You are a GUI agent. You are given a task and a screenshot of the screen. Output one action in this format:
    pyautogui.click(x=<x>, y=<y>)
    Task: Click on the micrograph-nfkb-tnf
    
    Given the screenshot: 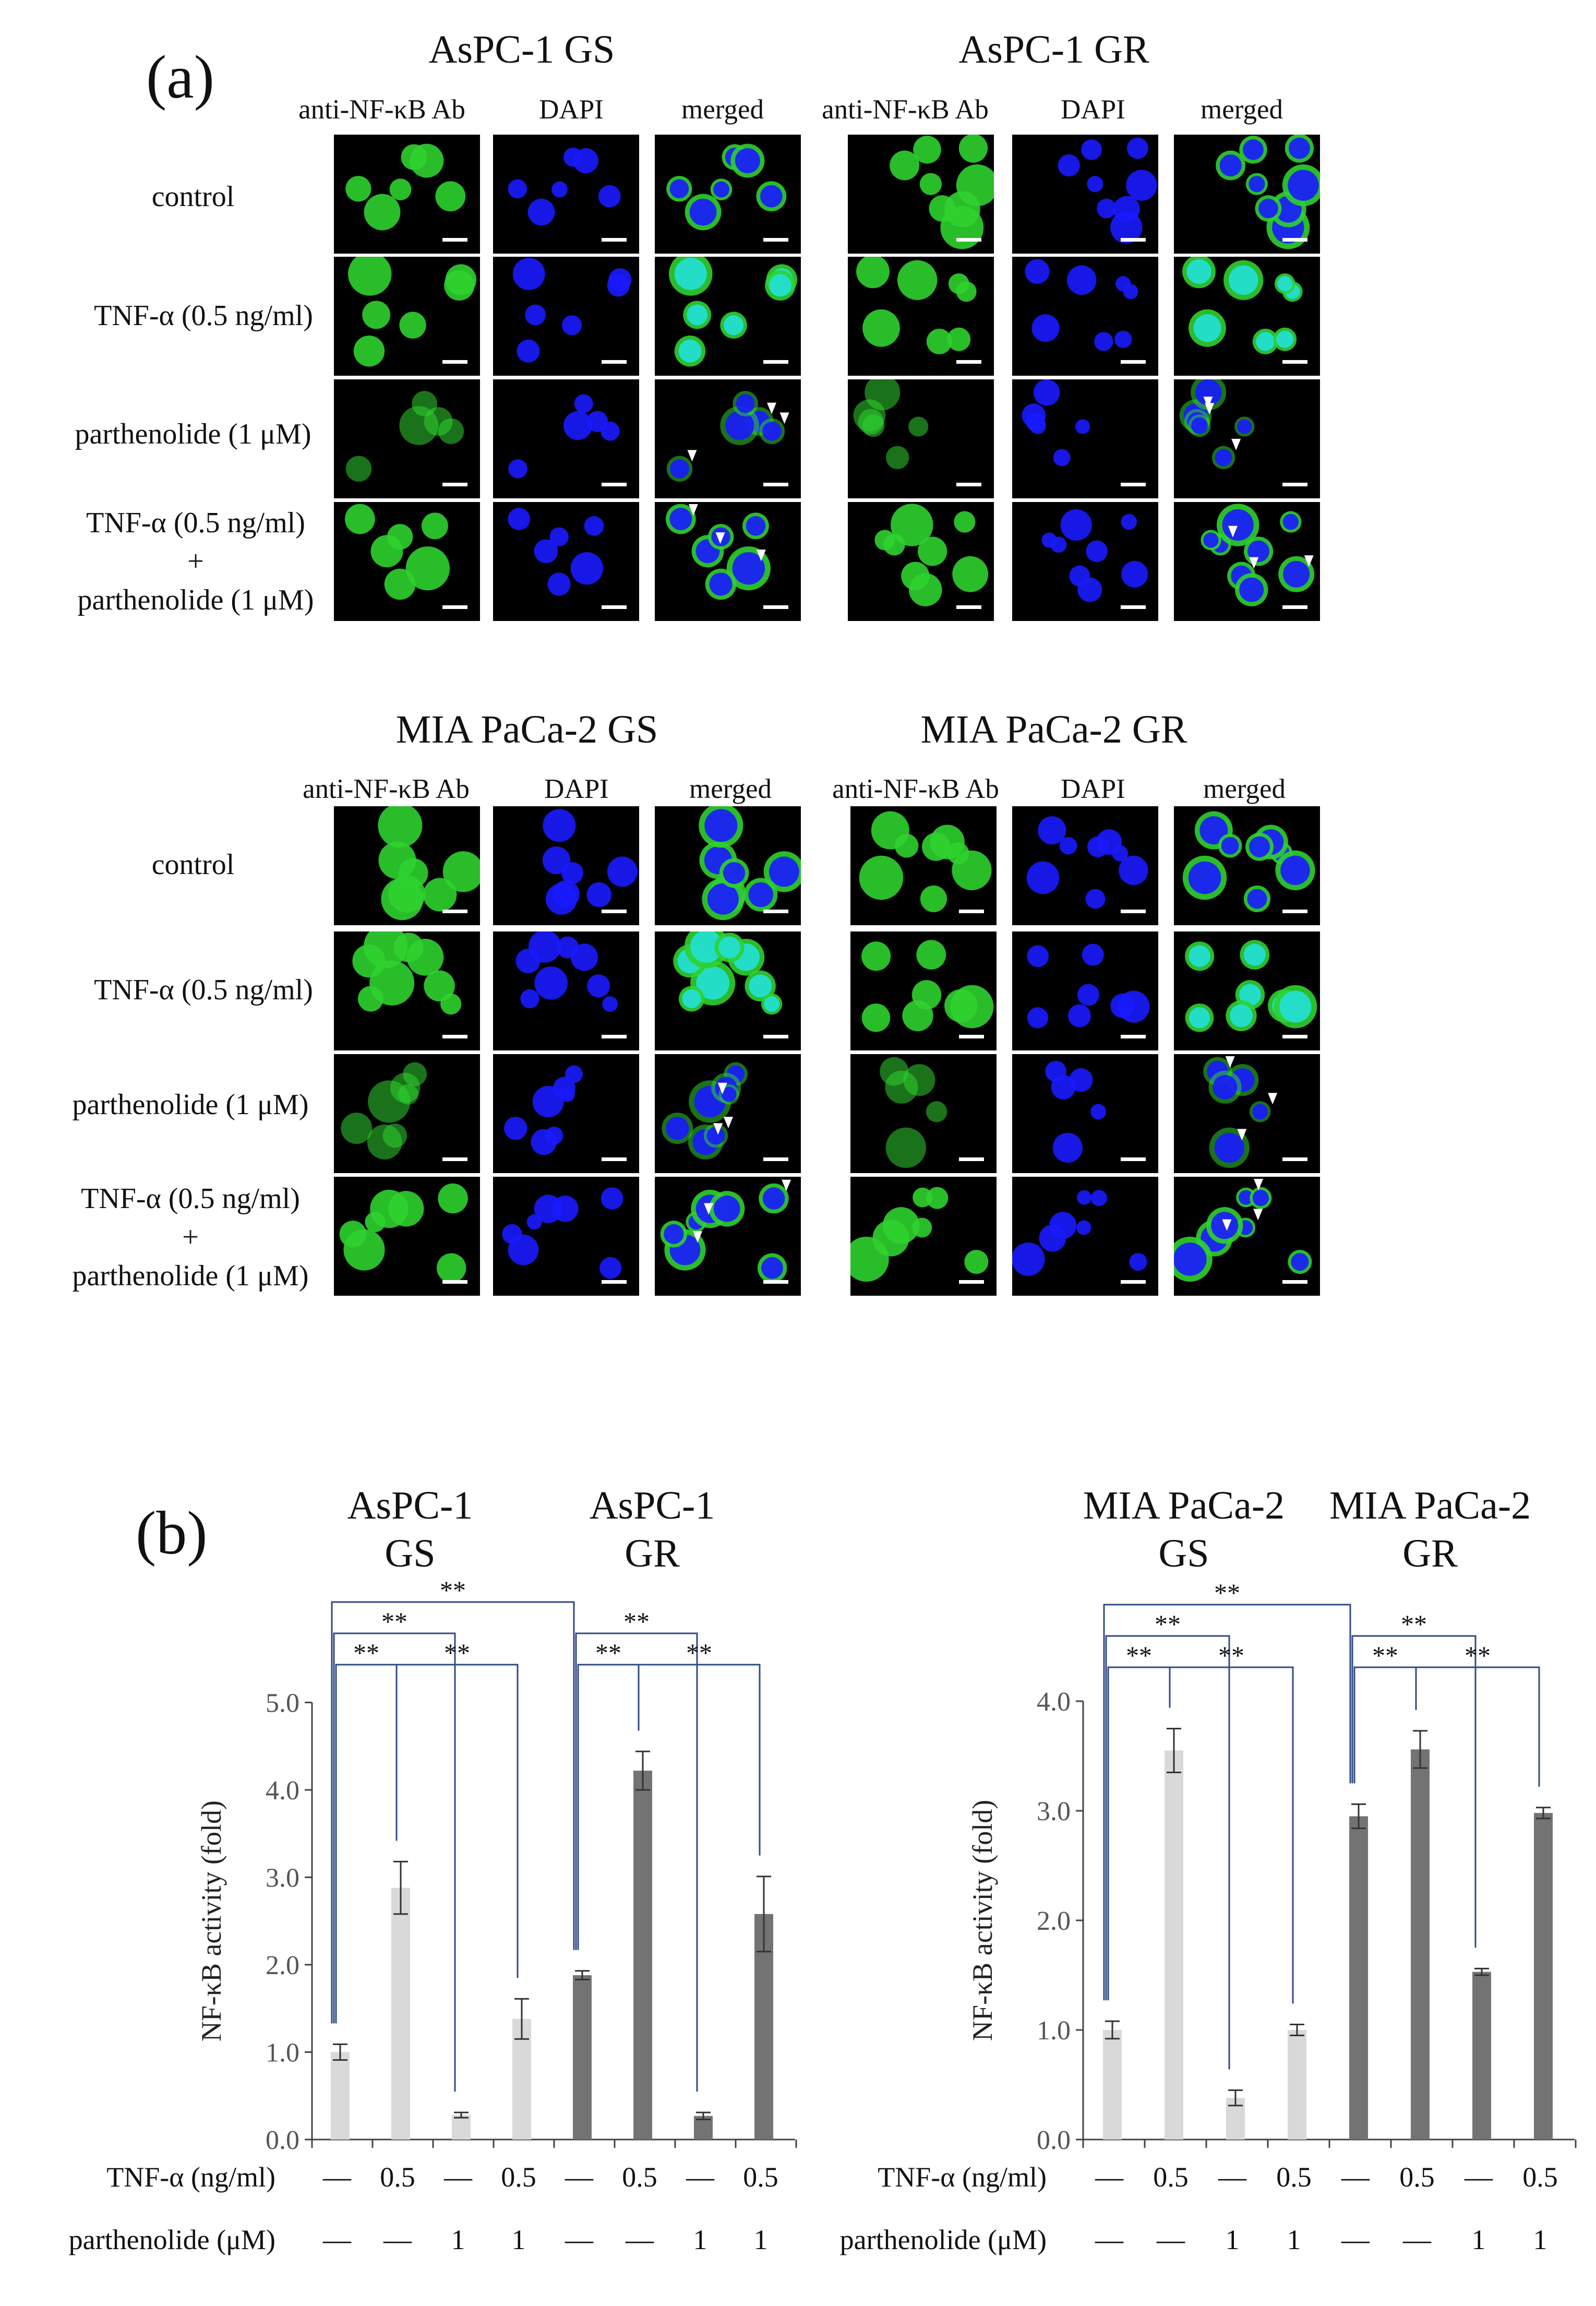 What is the action you would take?
    pyautogui.click(x=407, y=316)
    